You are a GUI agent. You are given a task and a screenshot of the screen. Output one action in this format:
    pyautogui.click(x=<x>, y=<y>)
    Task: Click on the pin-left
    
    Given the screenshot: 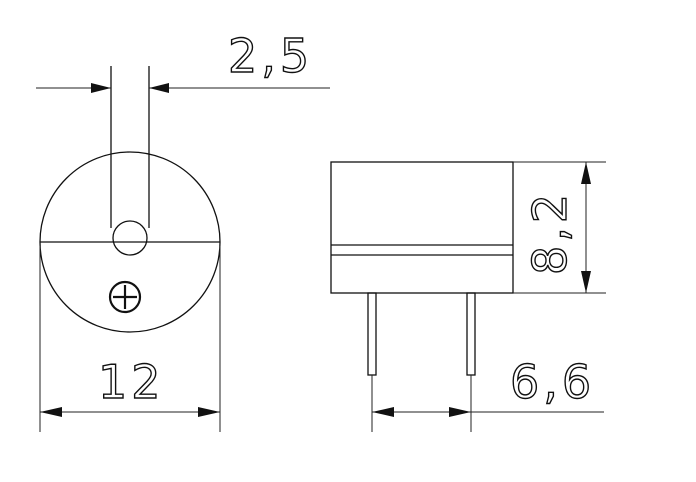 What is the action you would take?
    pyautogui.click(x=372, y=334)
    